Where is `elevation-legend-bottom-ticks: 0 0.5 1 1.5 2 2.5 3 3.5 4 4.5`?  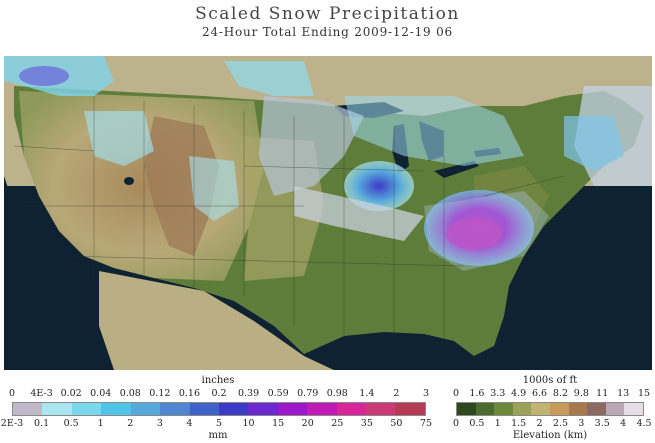 elevation-legend-bottom-ticks: 0 0.5 1 1.5 2 2.5 3 3.5 4 4.5 is located at coordinates (552, 424).